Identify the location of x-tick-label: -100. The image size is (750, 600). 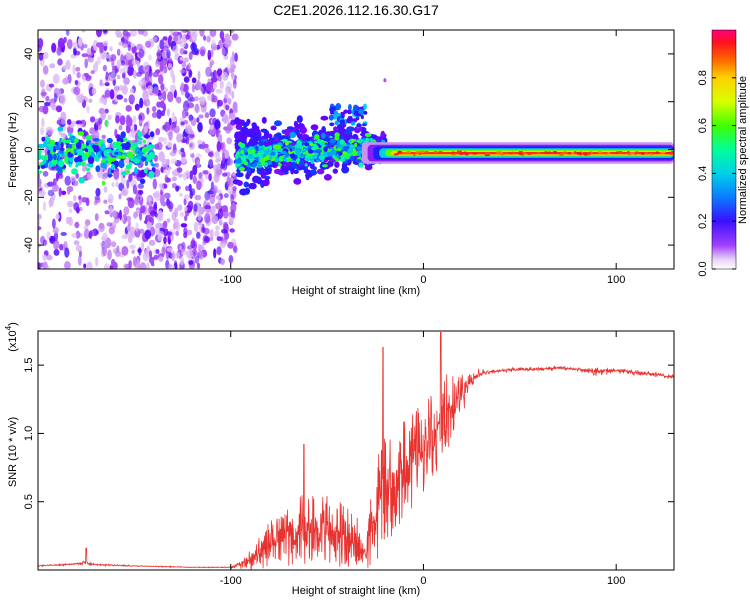
(231, 581).